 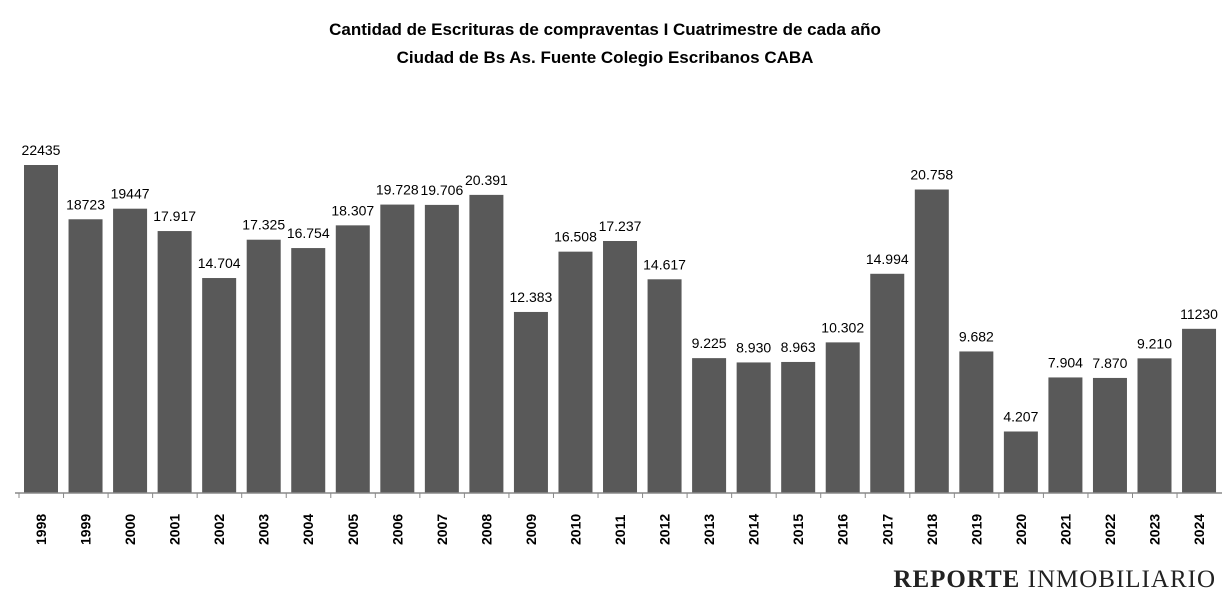 I want to click on bar-1999, so click(x=85, y=356).